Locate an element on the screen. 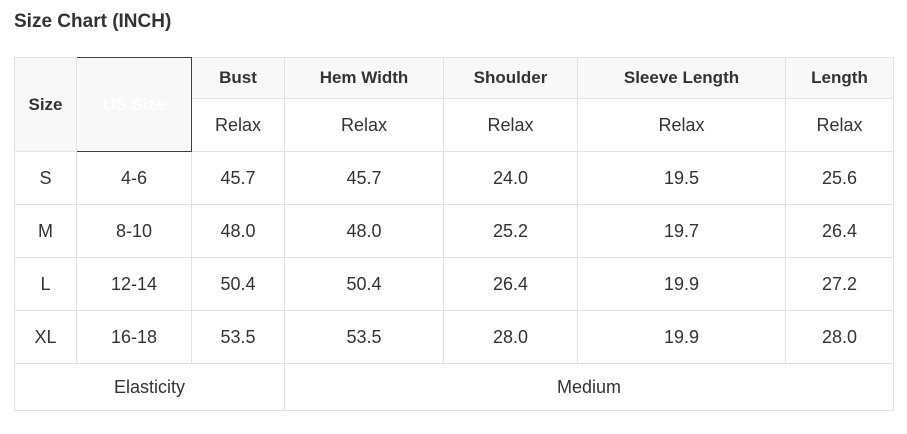 This screenshot has width=907, height=434. cell-length: 25.6 is located at coordinates (839, 178).